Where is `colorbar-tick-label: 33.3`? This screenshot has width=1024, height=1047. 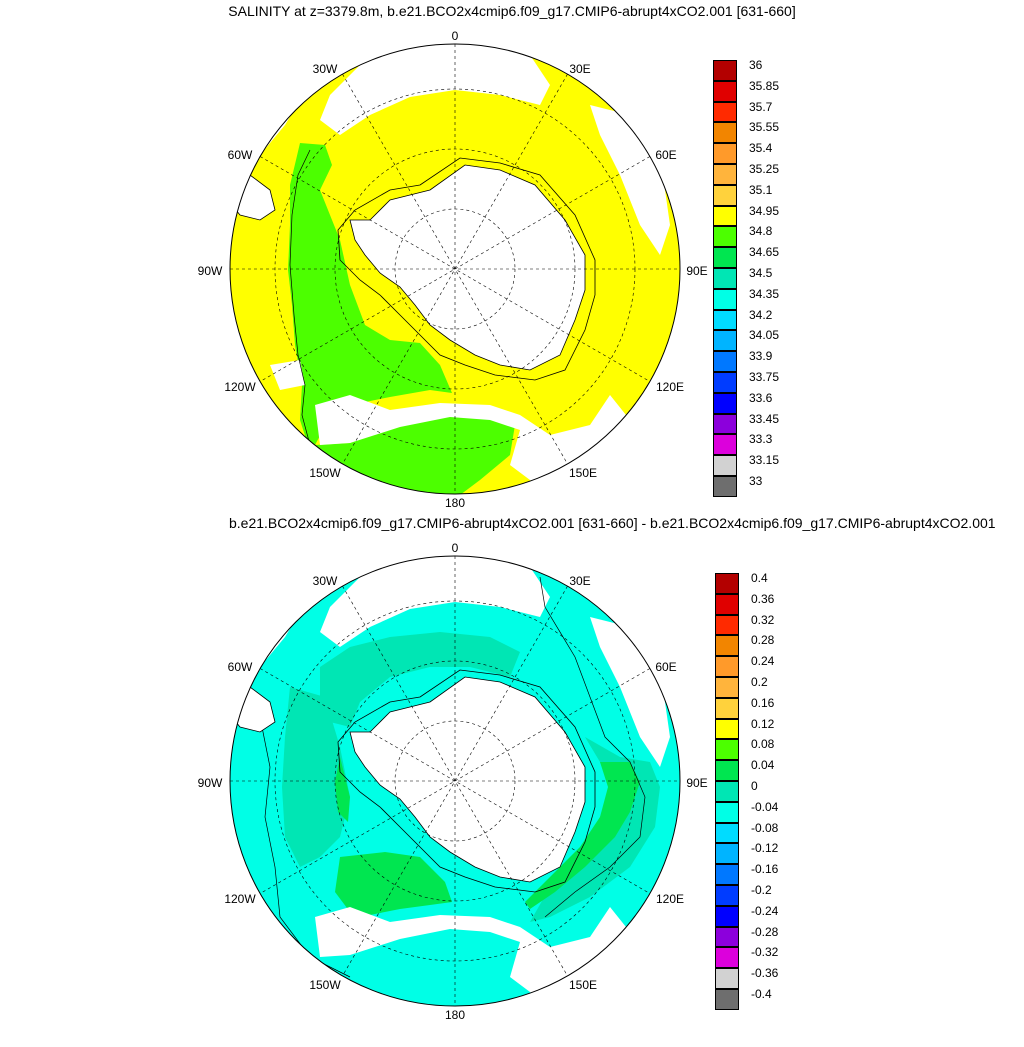
colorbar-tick-label: 33.3 is located at coordinates (761, 439).